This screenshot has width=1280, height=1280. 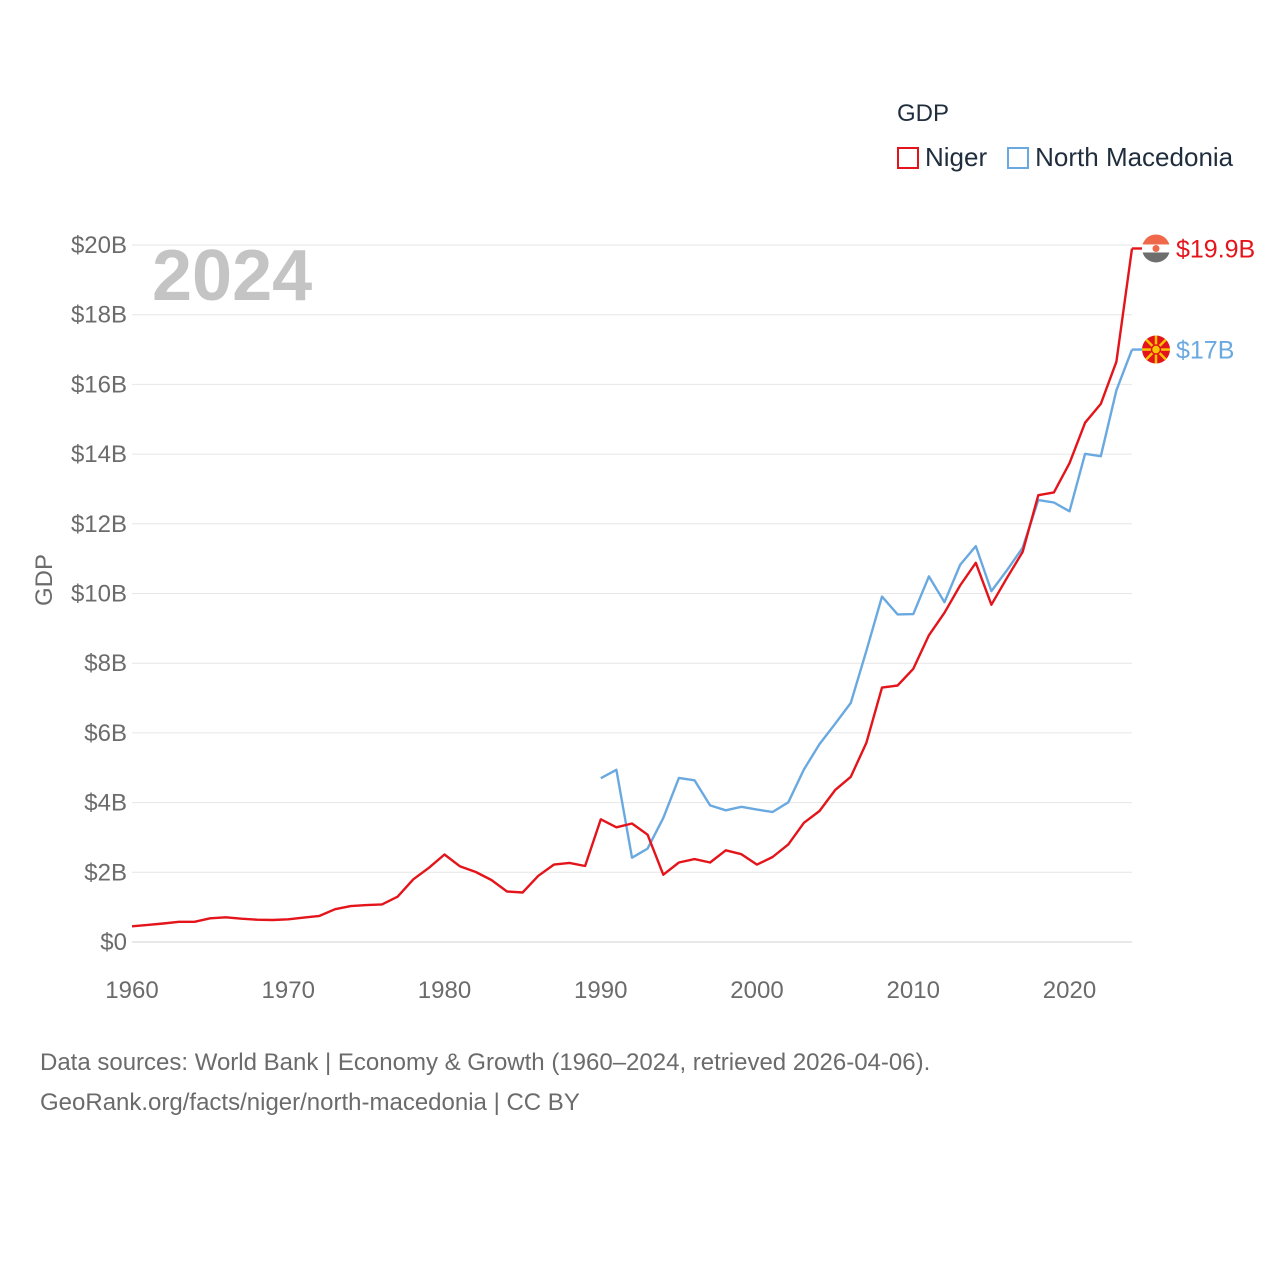 I want to click on x-tick-label: 2010, so click(x=913, y=990).